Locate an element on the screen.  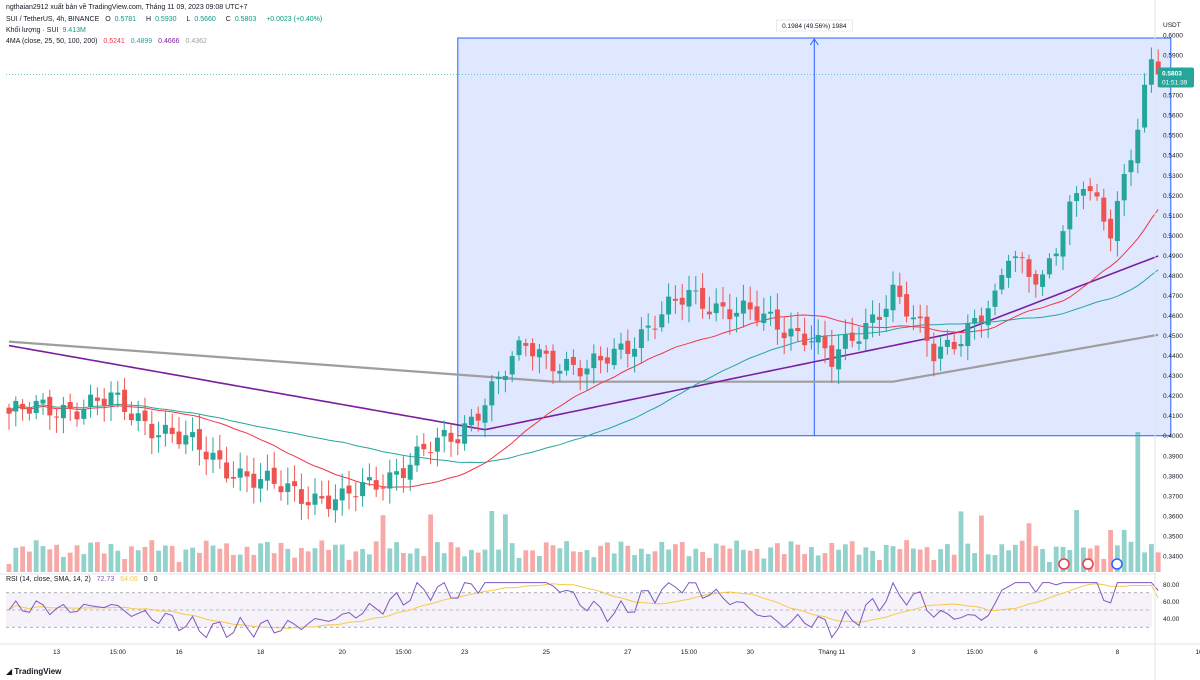
x-tick-label: 15:00 is located at coordinates (118, 652).